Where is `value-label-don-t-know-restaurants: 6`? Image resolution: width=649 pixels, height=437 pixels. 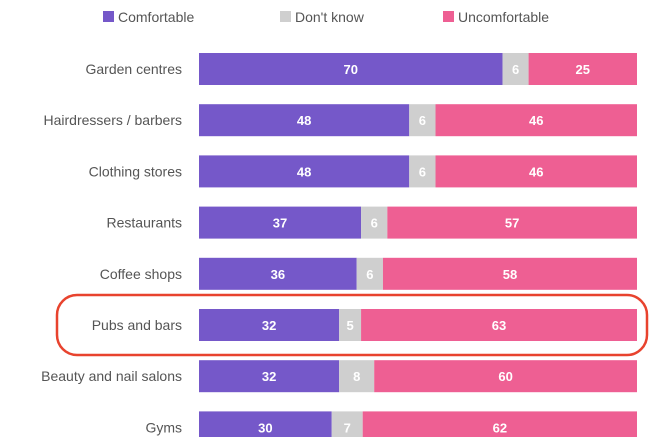
value-label-don-t-know-restaurants: 6 is located at coordinates (374, 223).